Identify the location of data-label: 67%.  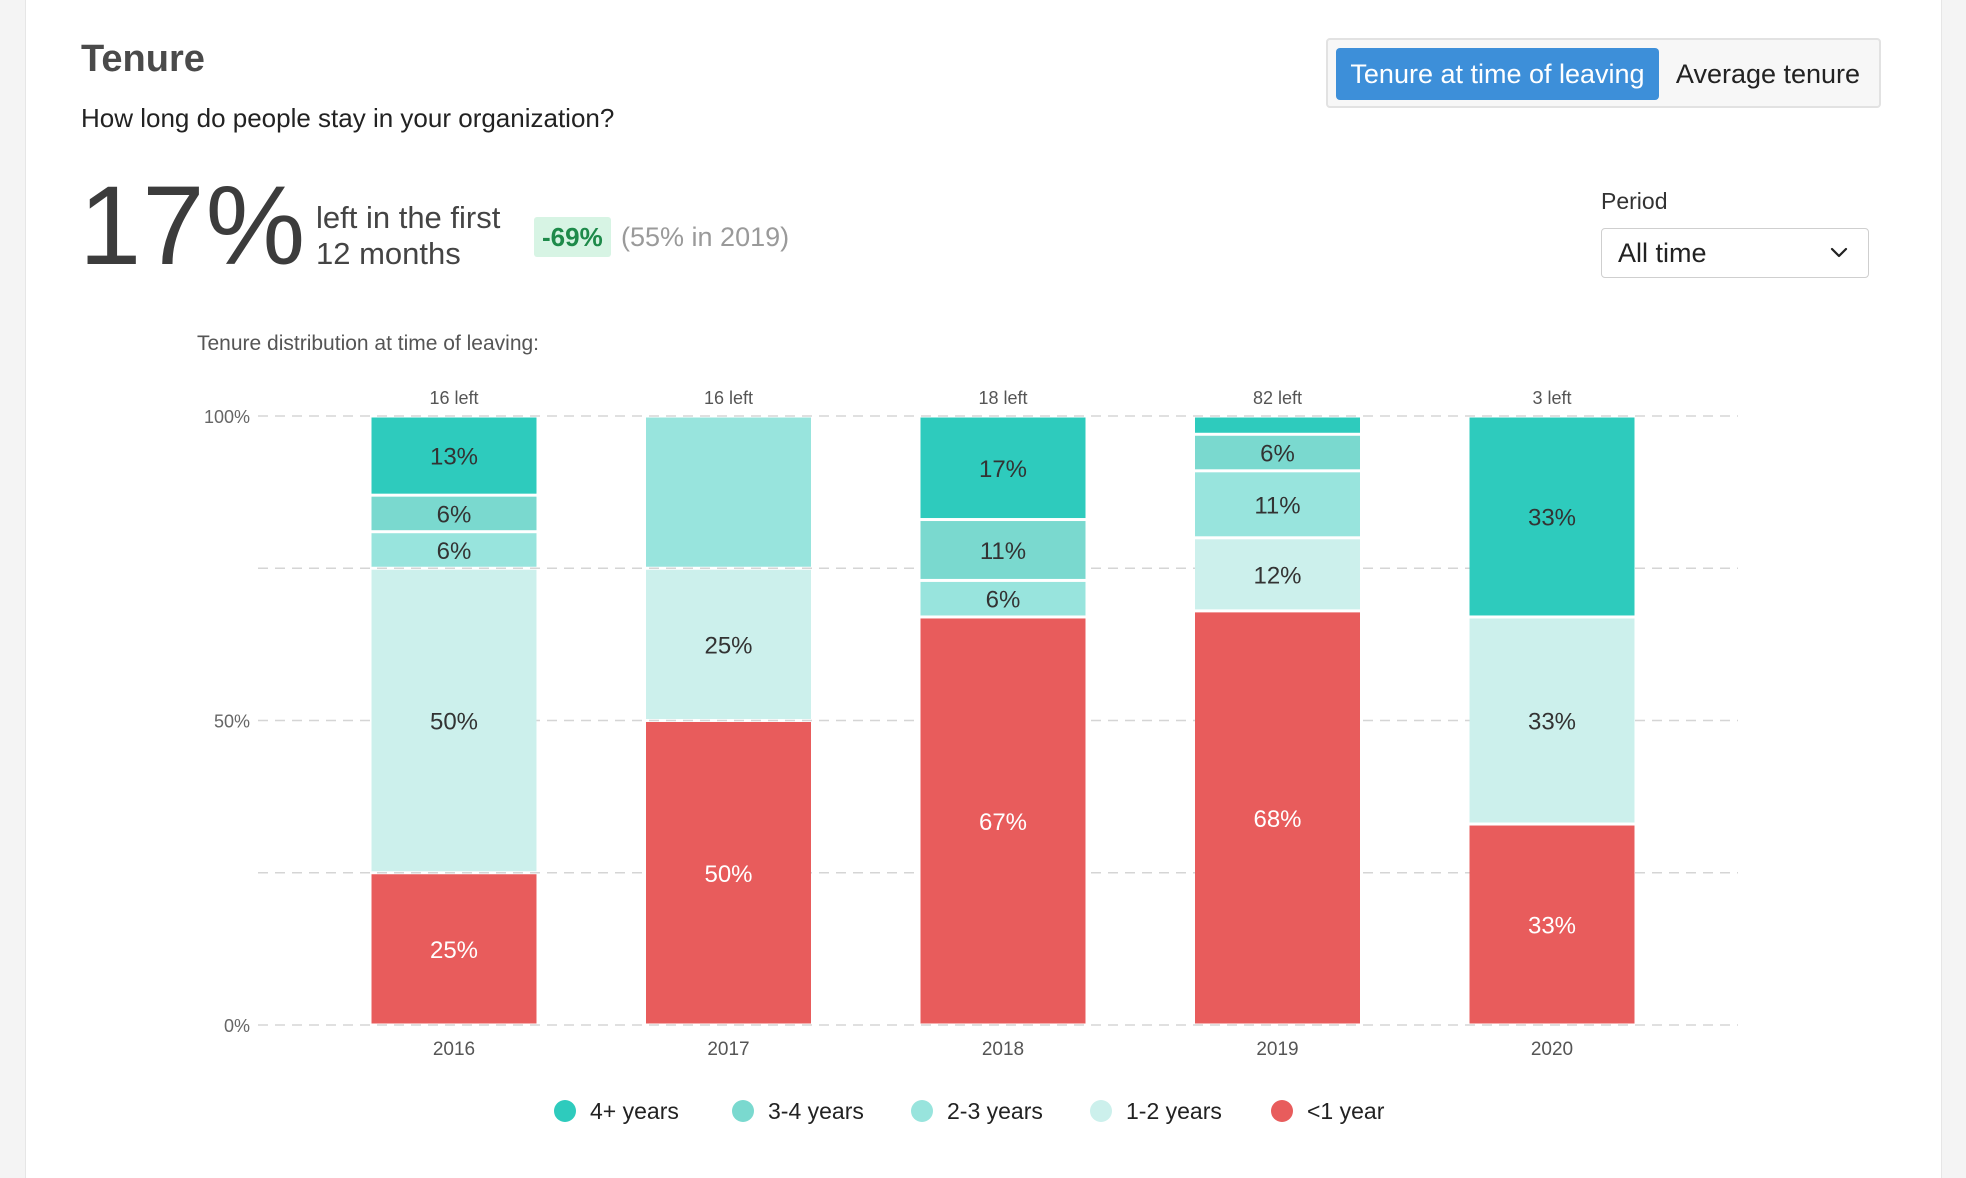
(1003, 822).